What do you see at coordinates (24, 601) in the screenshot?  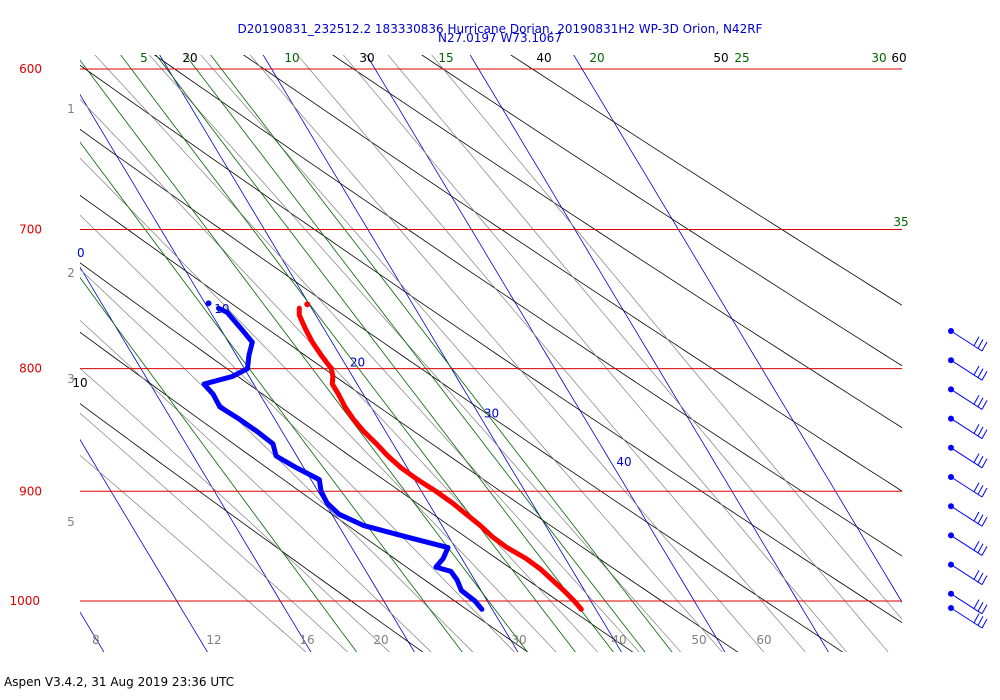 I see `pressure-tick-label: 1000` at bounding box center [24, 601].